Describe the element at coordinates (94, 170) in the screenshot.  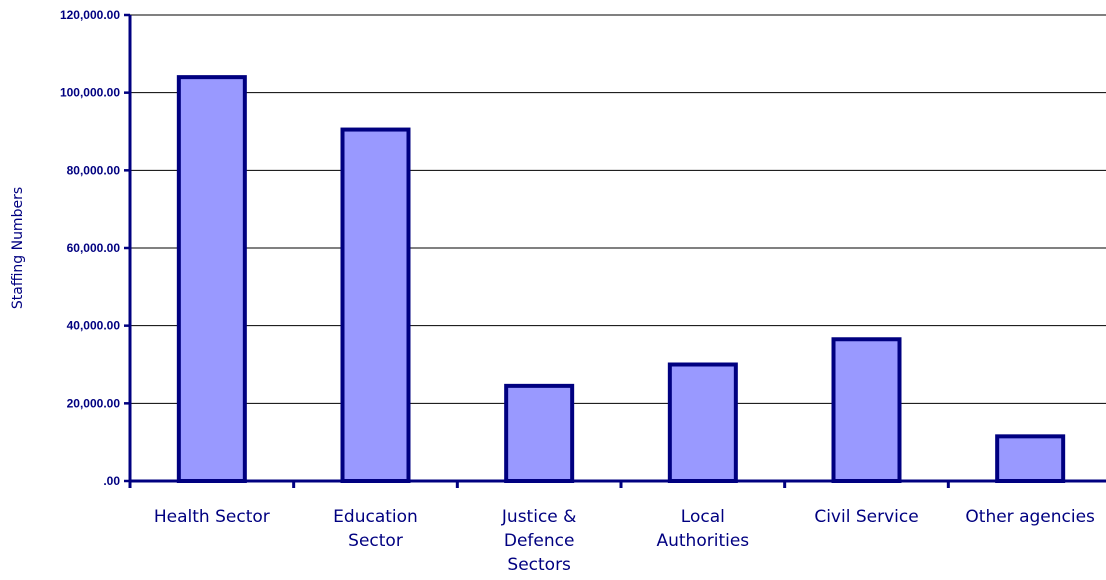
I see `y-tick-label: 80,000.00` at that location.